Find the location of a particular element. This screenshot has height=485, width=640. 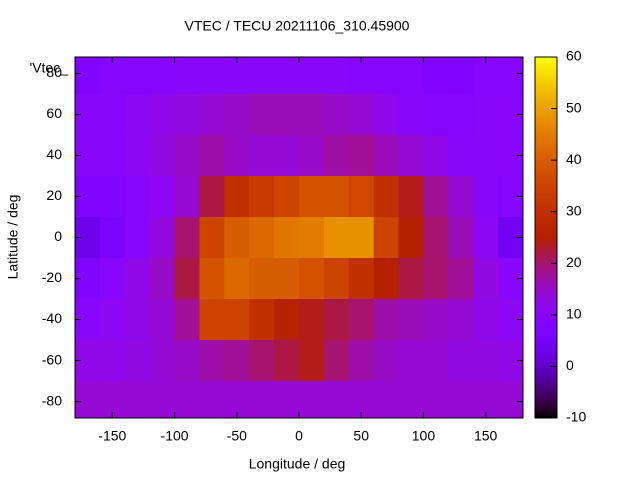

y-tick-label: -40 is located at coordinates (52, 318).